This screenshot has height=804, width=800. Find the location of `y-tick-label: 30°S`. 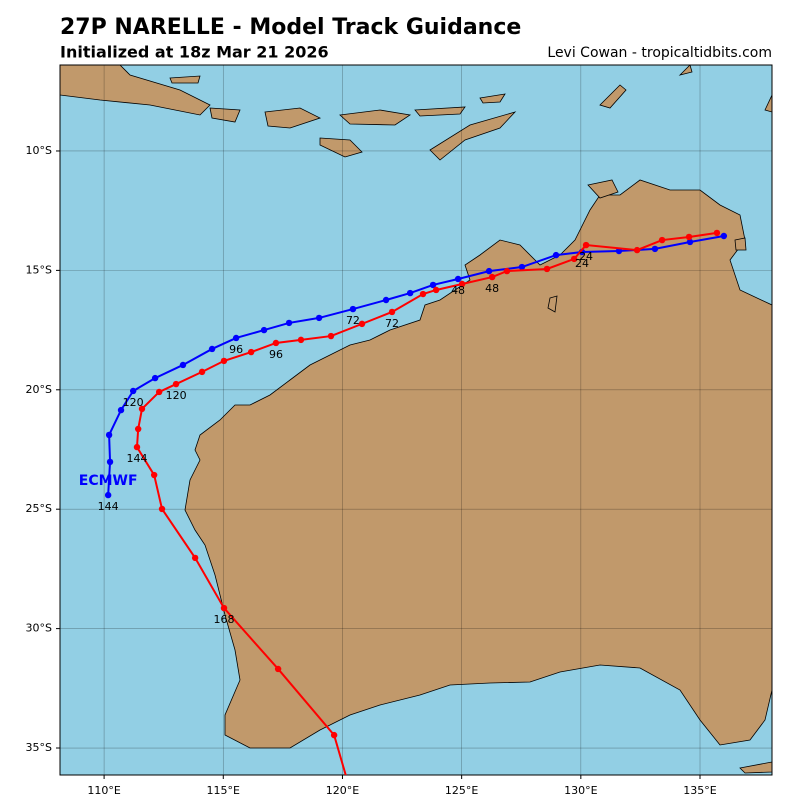

y-tick-label: 30°S is located at coordinates (39, 628).